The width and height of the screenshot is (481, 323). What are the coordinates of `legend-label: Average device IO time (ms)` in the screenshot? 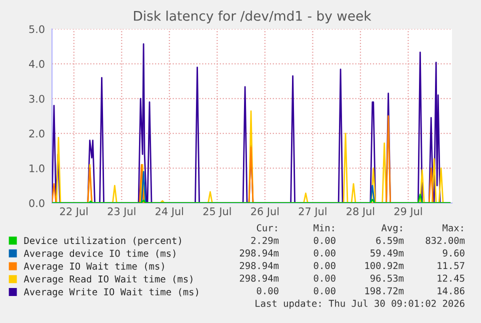 It's located at (100, 254).